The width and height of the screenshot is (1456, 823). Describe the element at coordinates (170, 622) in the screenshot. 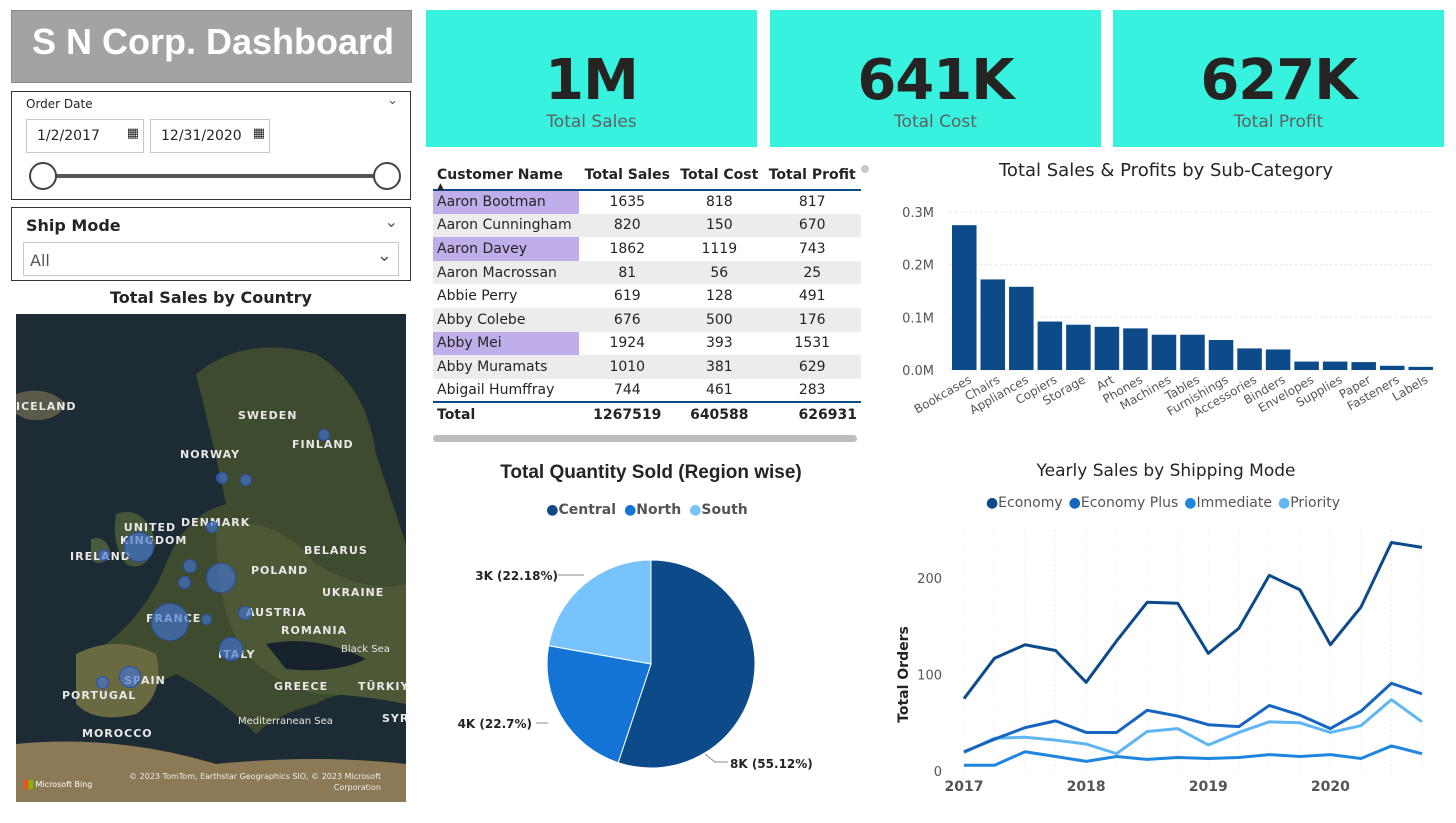

I see `map-bubble-france` at that location.